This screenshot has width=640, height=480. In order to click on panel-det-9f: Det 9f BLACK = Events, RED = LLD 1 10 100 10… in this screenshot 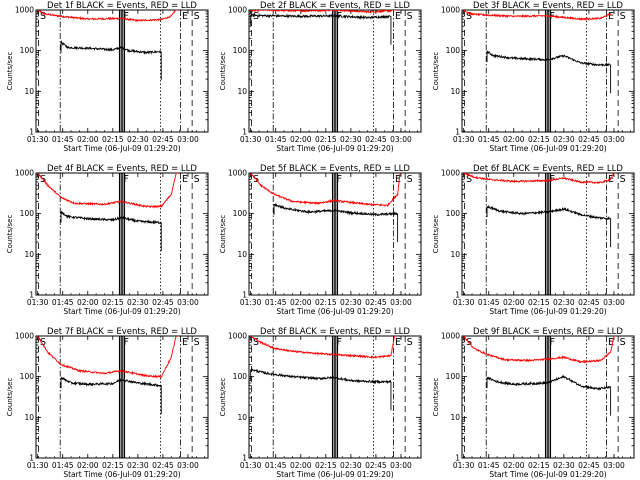, I will do `click(533, 403)`.